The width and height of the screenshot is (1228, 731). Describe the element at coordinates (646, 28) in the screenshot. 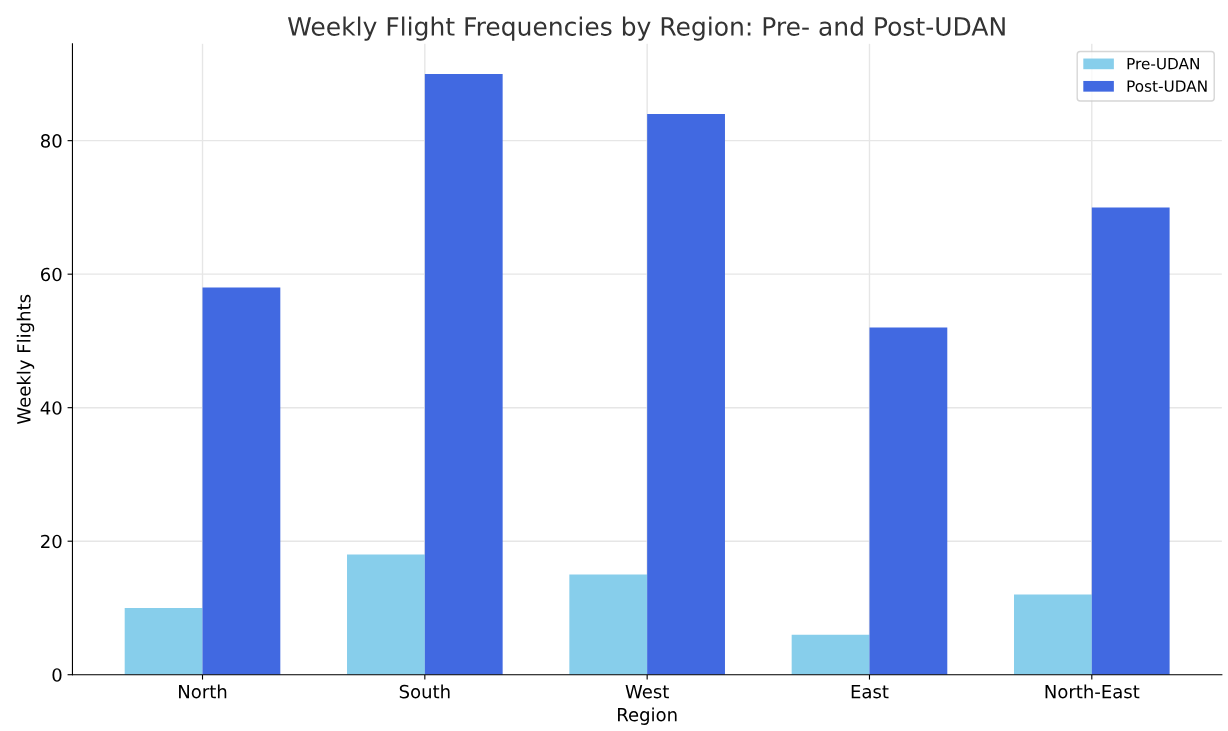

I see `chart-title: Weekly Flight Frequencies by Region: Pre- and Post-UDAN` at that location.